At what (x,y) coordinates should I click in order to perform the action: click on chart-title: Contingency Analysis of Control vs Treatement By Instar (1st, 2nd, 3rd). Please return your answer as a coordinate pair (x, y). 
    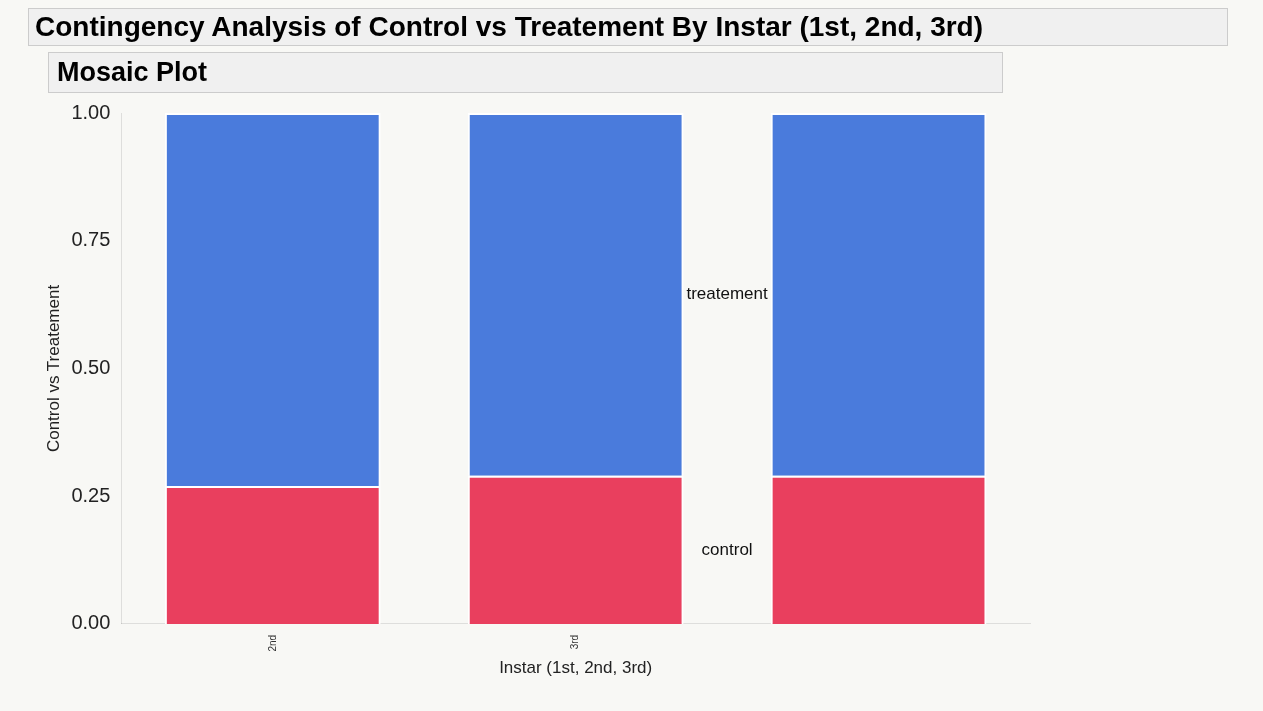
    Looking at the image, I should click on (628, 27).